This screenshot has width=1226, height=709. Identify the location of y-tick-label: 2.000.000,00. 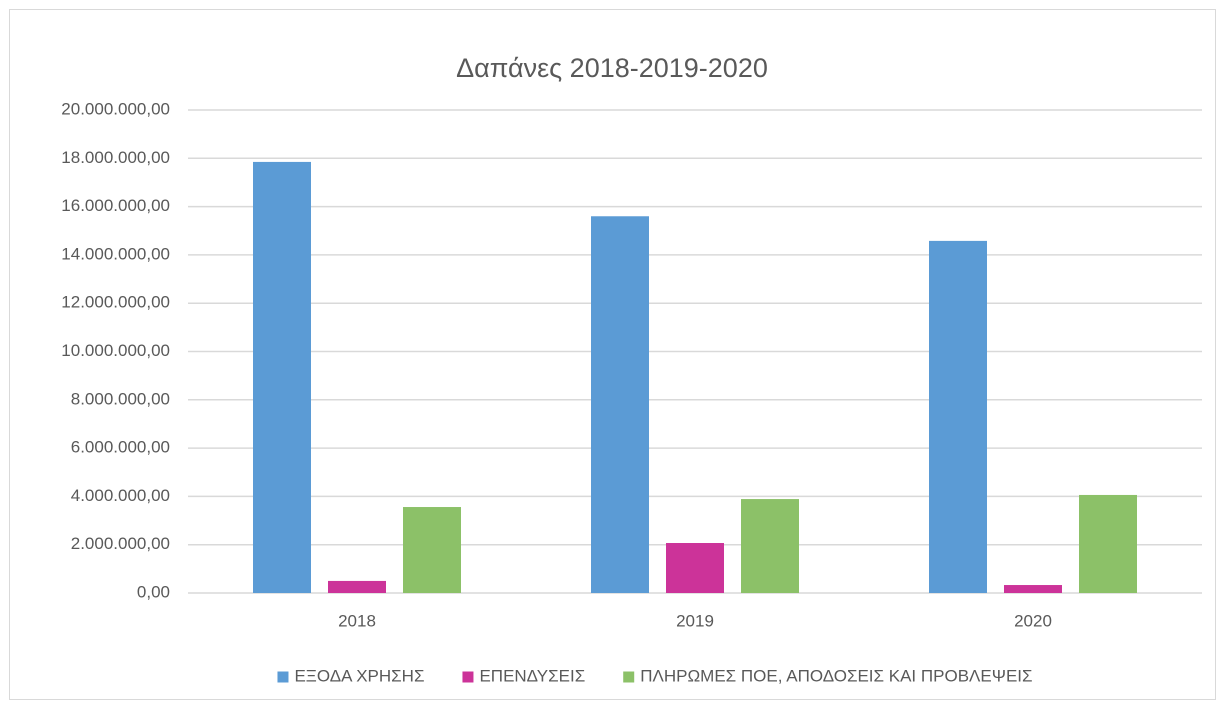
(120, 543).